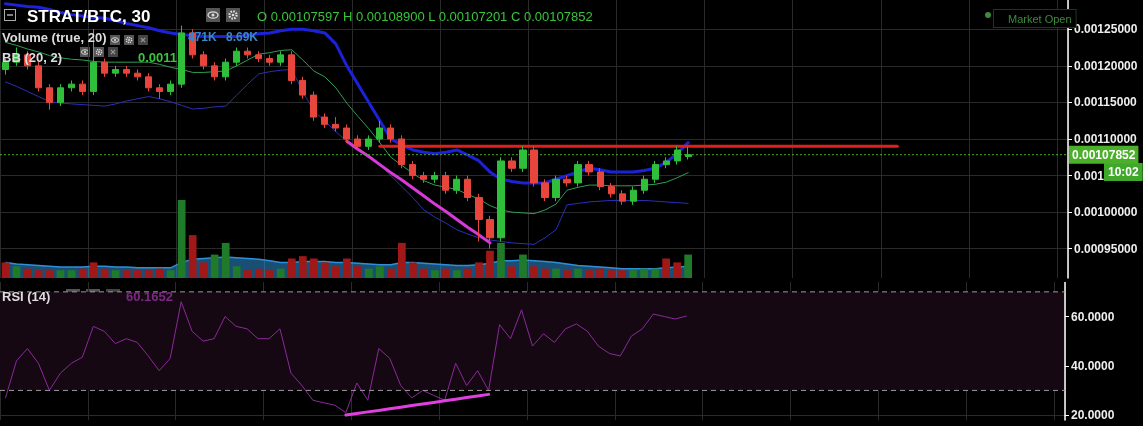 The height and width of the screenshot is (426, 1143). What do you see at coordinates (158, 57) in the screenshot?
I see `annotation: 0.0011` at bounding box center [158, 57].